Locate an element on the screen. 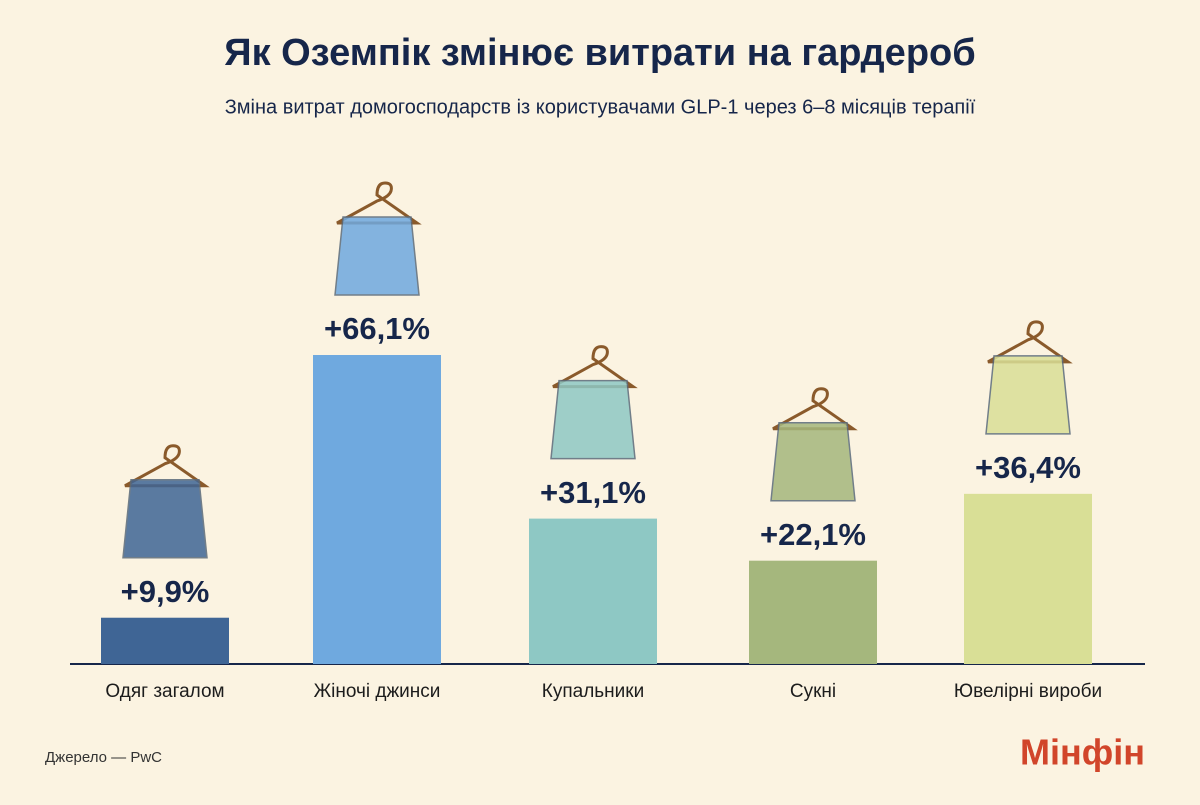 Image resolution: width=1200 pixels, height=805 pixels. value-label: +22,1% is located at coordinates (813, 534).